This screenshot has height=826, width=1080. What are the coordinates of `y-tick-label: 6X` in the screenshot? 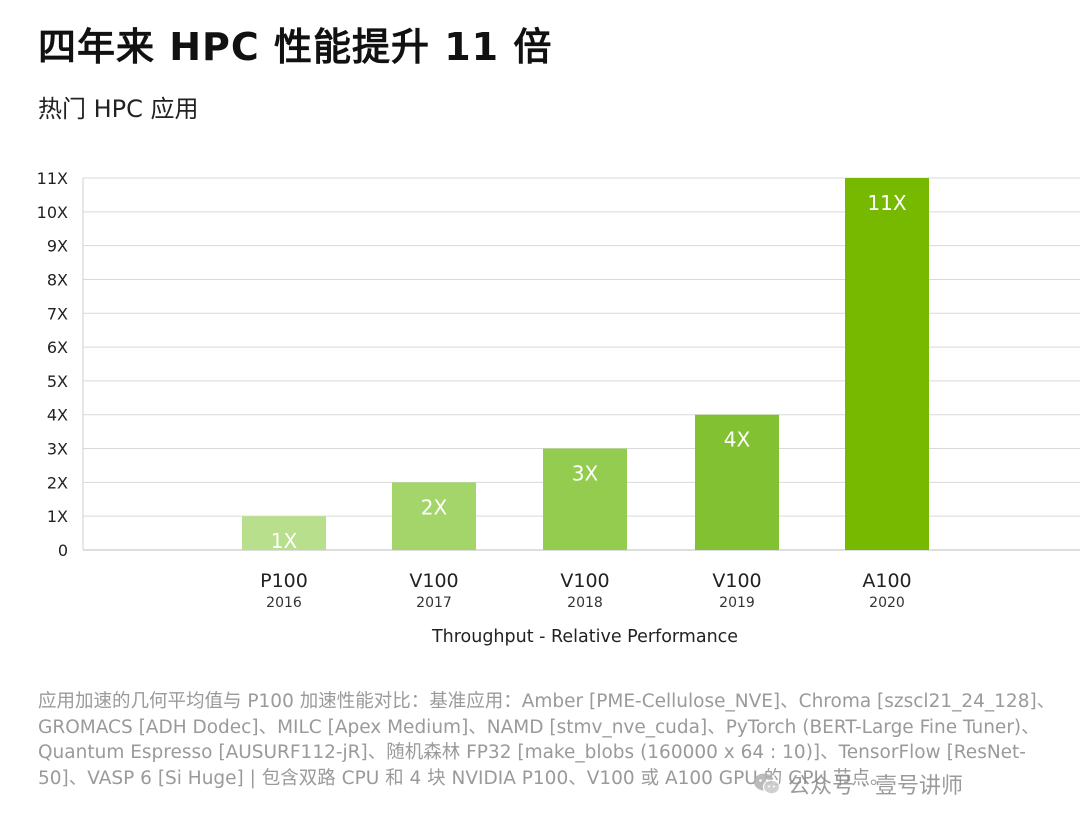 It's located at (57, 347).